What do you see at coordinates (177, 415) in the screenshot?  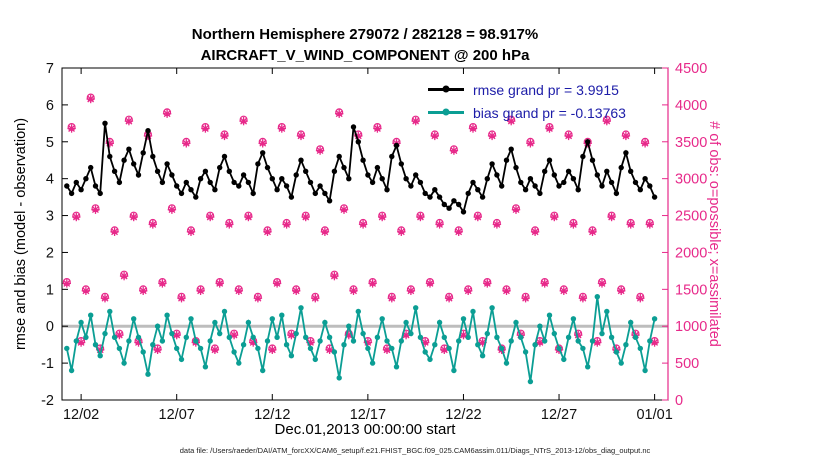 I see `x-tick-label: 12/07` at bounding box center [177, 415].